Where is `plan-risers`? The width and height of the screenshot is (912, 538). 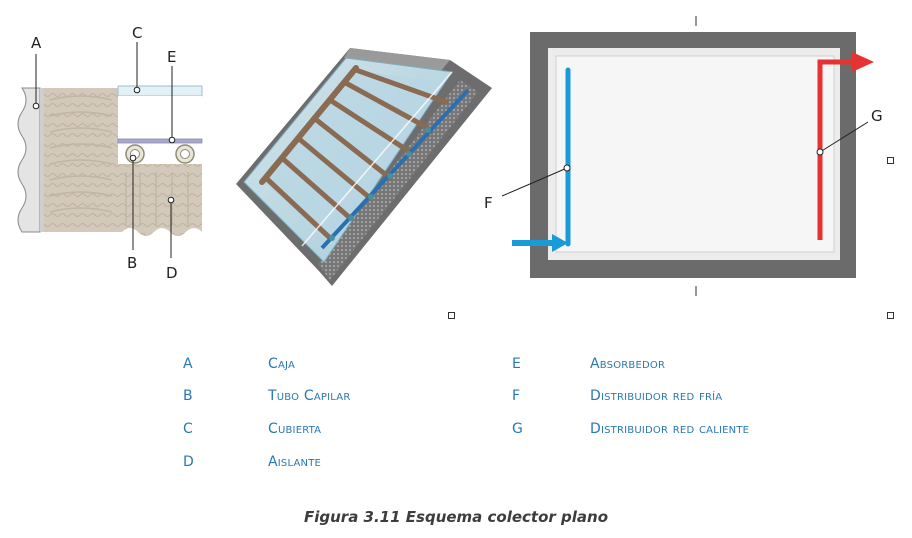
plan-risers is located at coordinates (694, 155).